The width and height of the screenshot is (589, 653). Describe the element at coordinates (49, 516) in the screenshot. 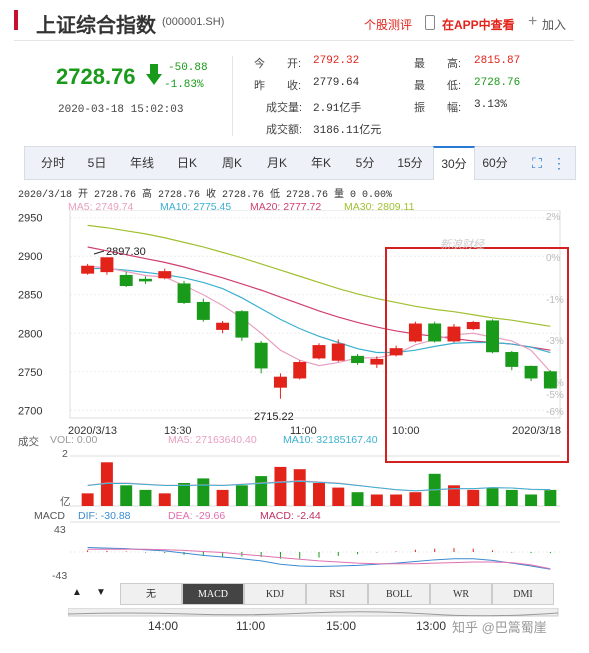

I see `macd-section-label: MACD` at that location.